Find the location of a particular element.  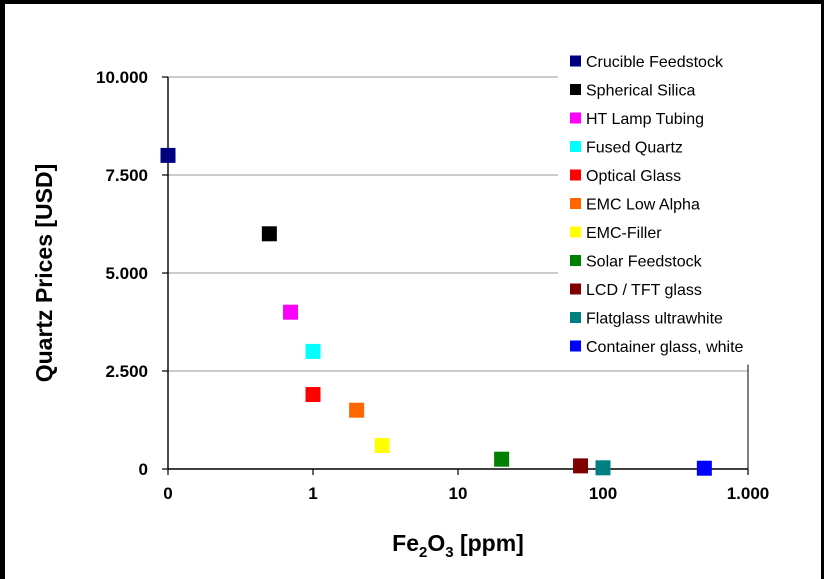

x-tick-labels: 0 1 10 100 1.000 is located at coordinates (466, 493).